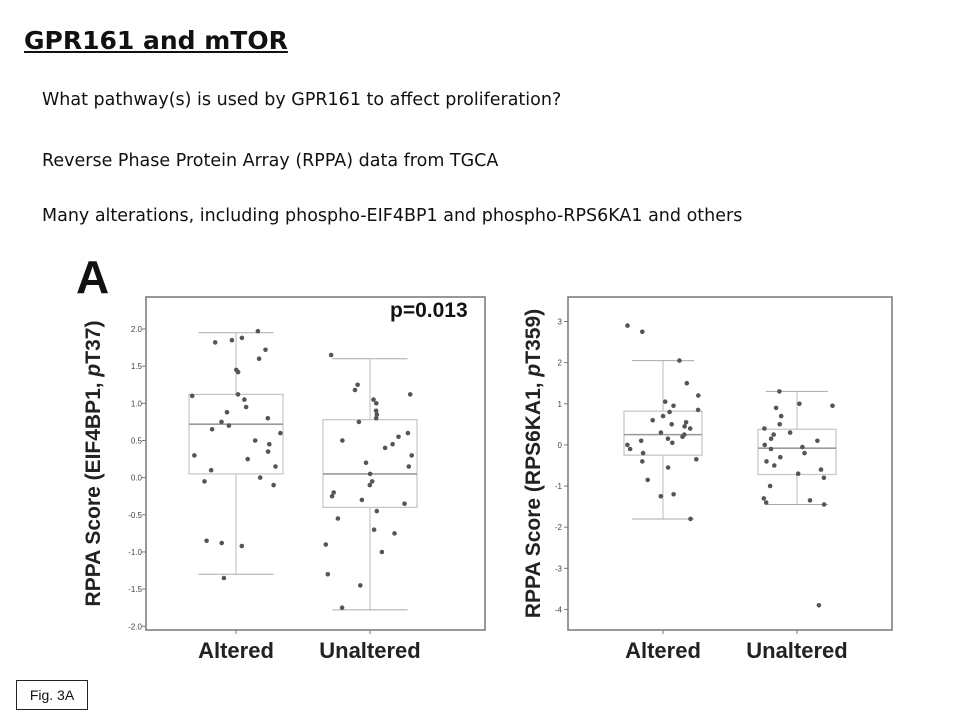  What do you see at coordinates (156, 40) in the screenshot?
I see `slide-title: GPR161 and mTOR` at bounding box center [156, 40].